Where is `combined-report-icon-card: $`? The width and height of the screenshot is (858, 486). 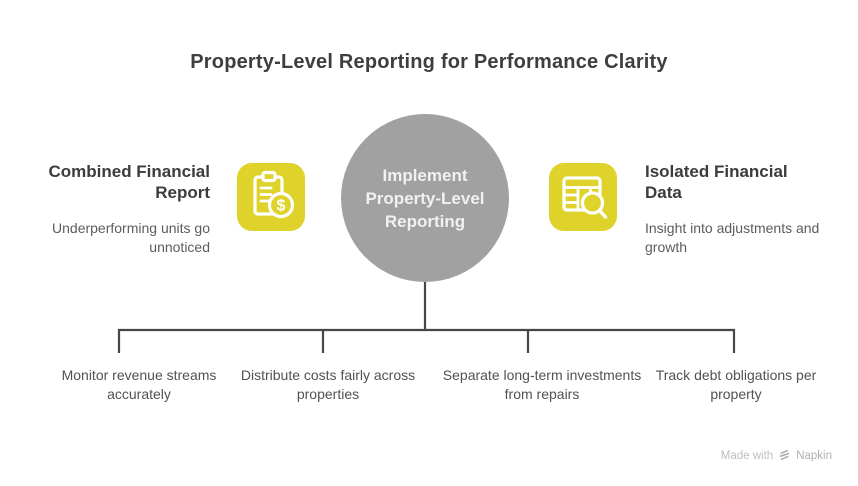 combined-report-icon-card: $ is located at coordinates (271, 197).